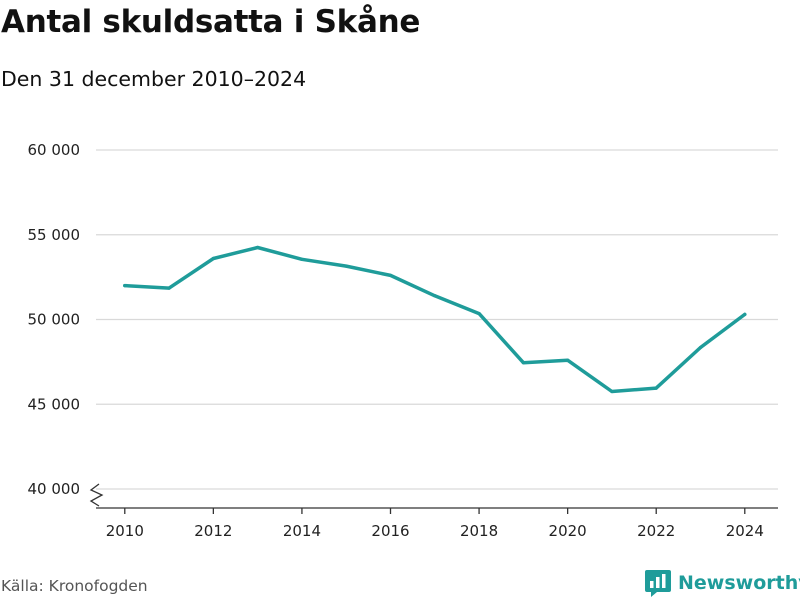 The width and height of the screenshot is (800, 600). Describe the element at coordinates (154, 79) in the screenshot. I see `chart-subtitle: Den 31 december 2010–2024` at that location.